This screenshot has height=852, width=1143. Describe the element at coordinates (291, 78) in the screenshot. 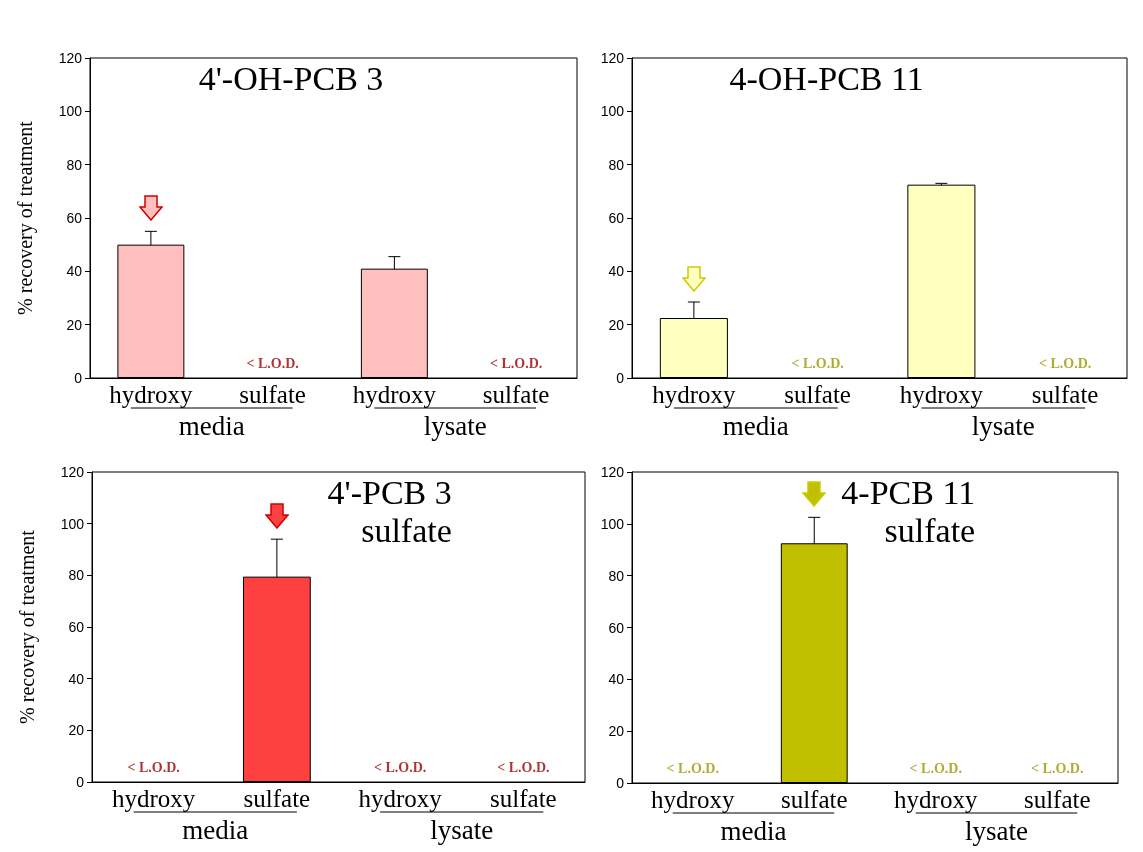

I see `chart-title: 4'-OH-PCB 3` at that location.